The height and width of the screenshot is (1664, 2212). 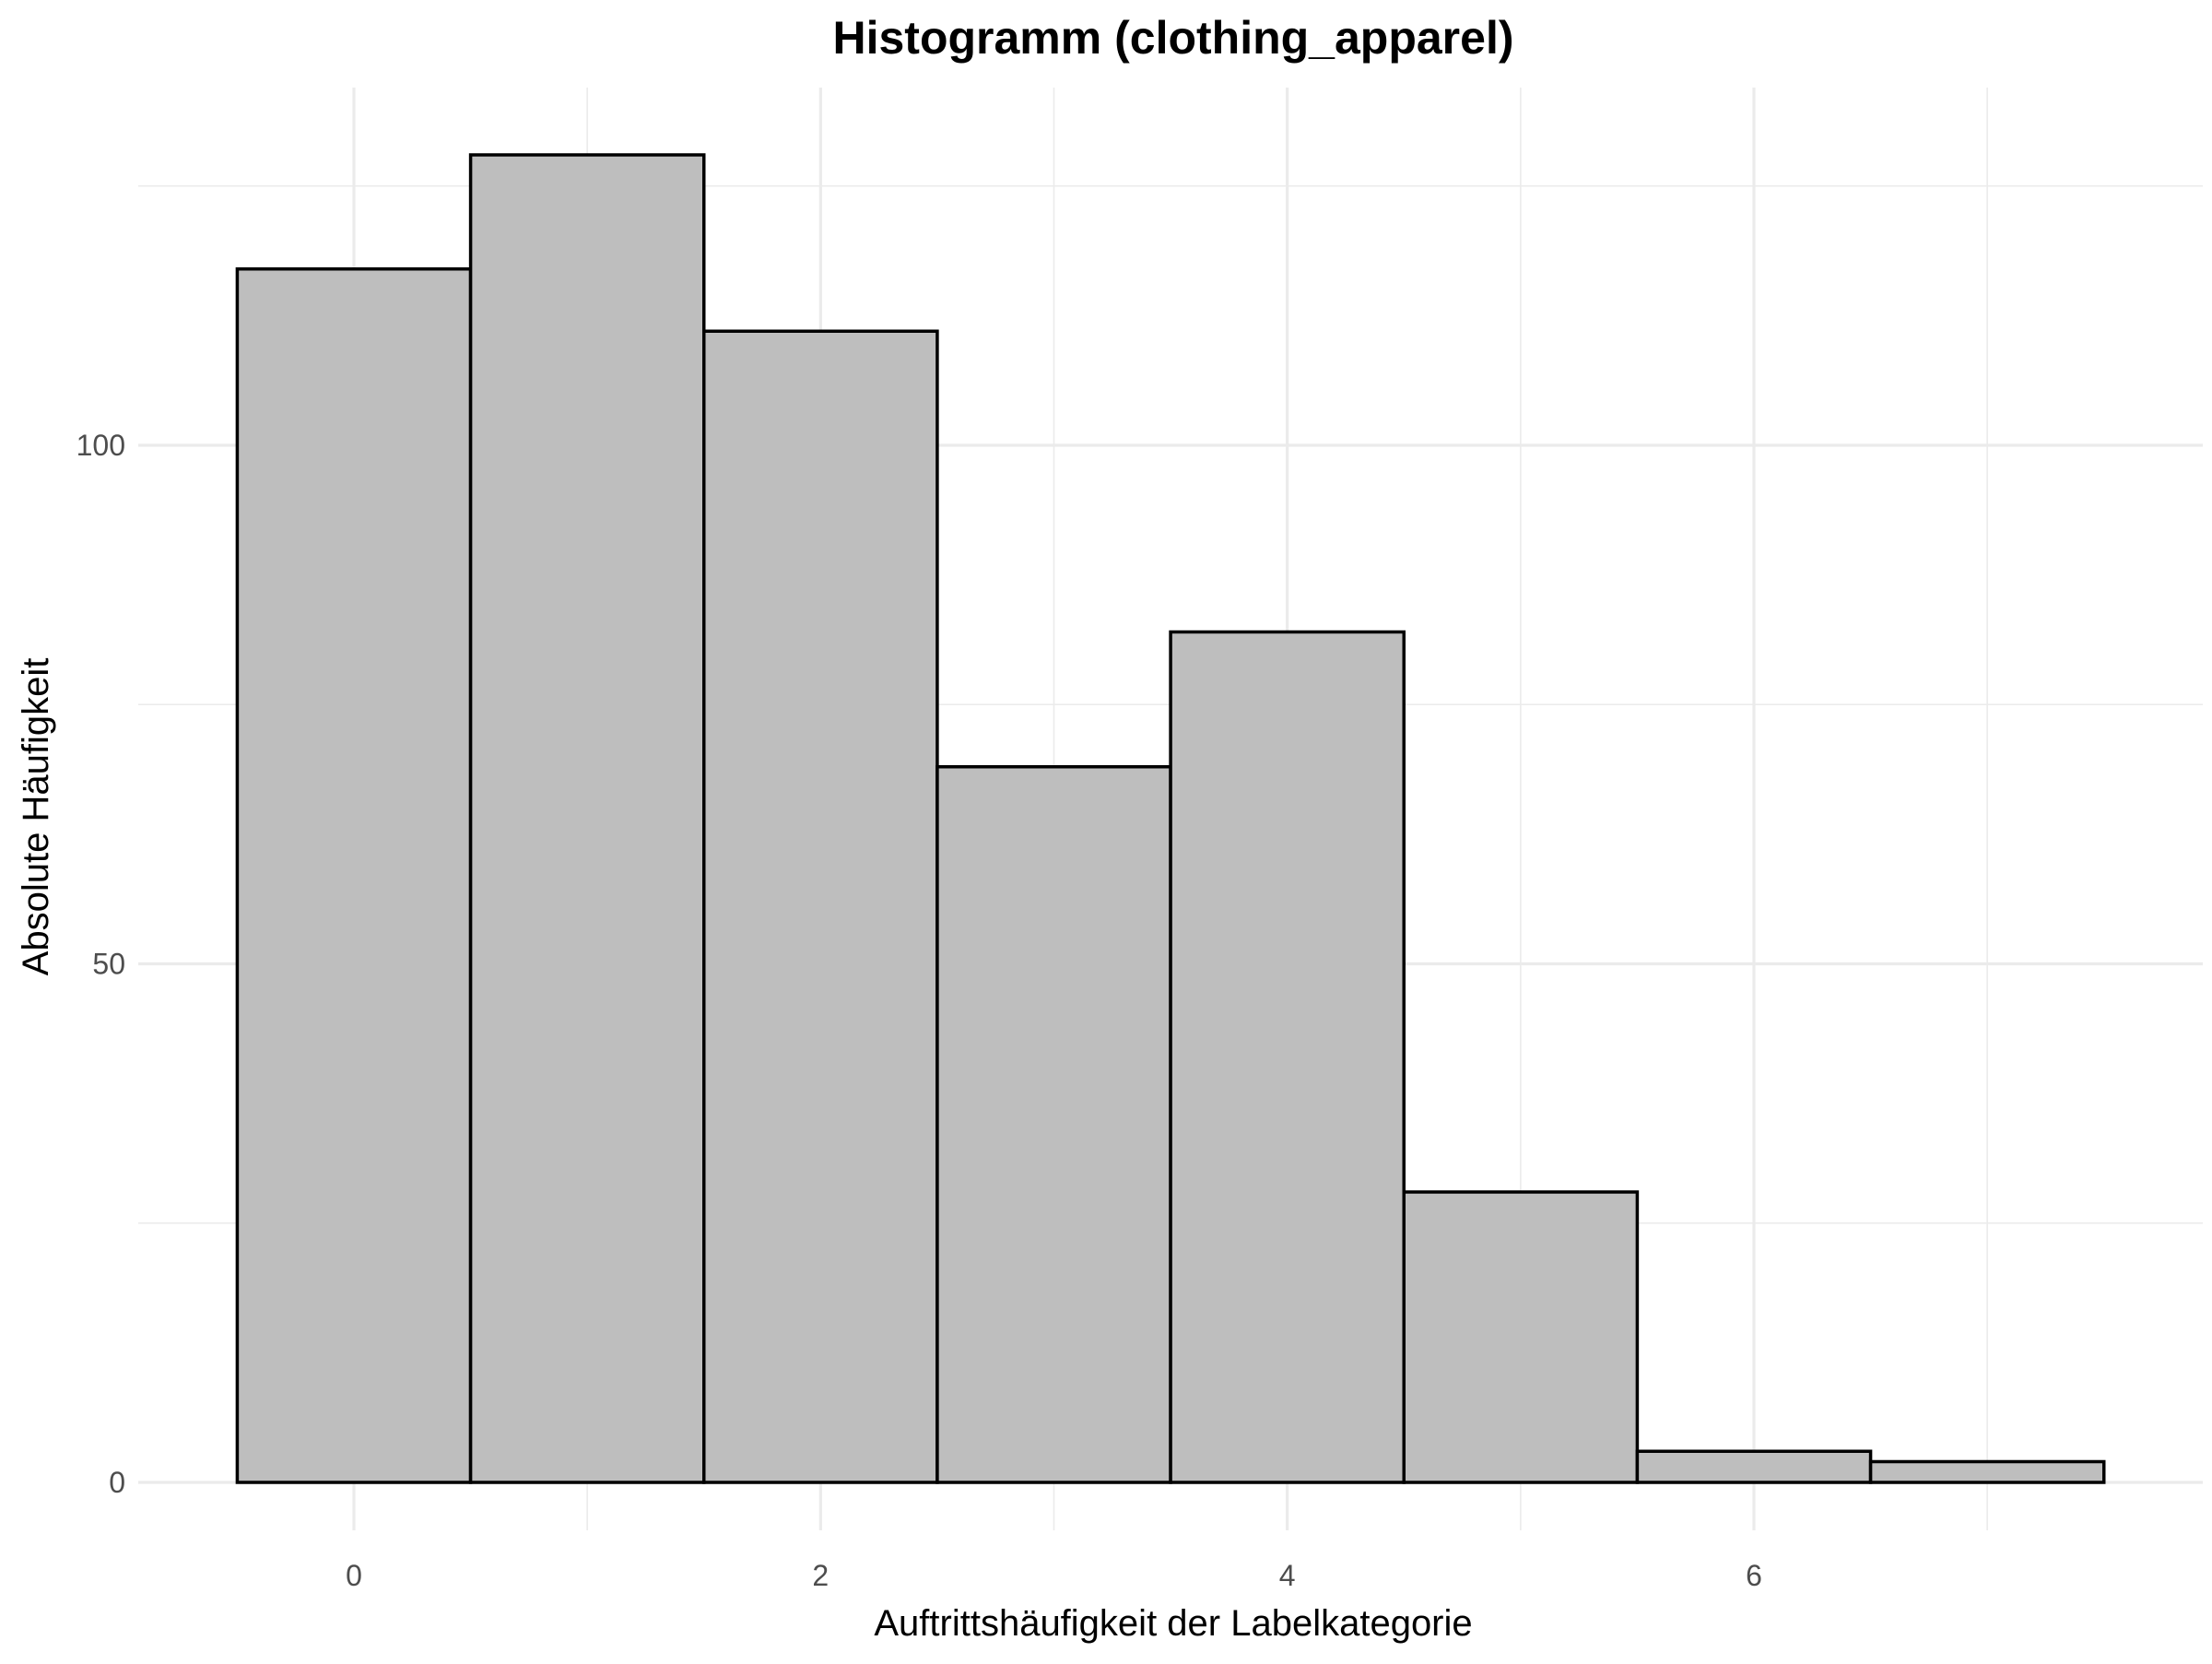 What do you see at coordinates (354, 1575) in the screenshot?
I see `x-tick-label: 0` at bounding box center [354, 1575].